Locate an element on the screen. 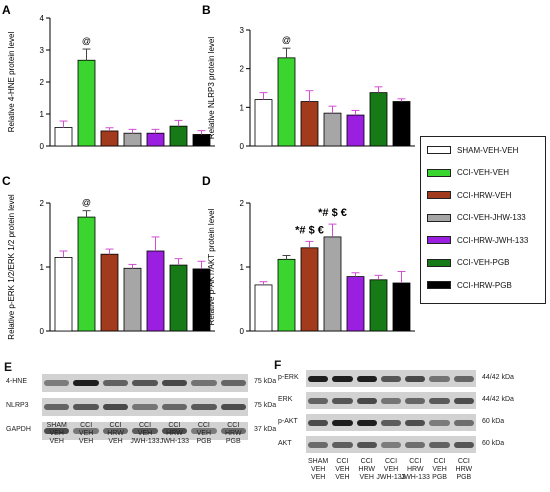 Image resolution: width=550 pixels, height=492 pixels. legend-label: CCI-HRW-JWH-133 is located at coordinates (493, 240).